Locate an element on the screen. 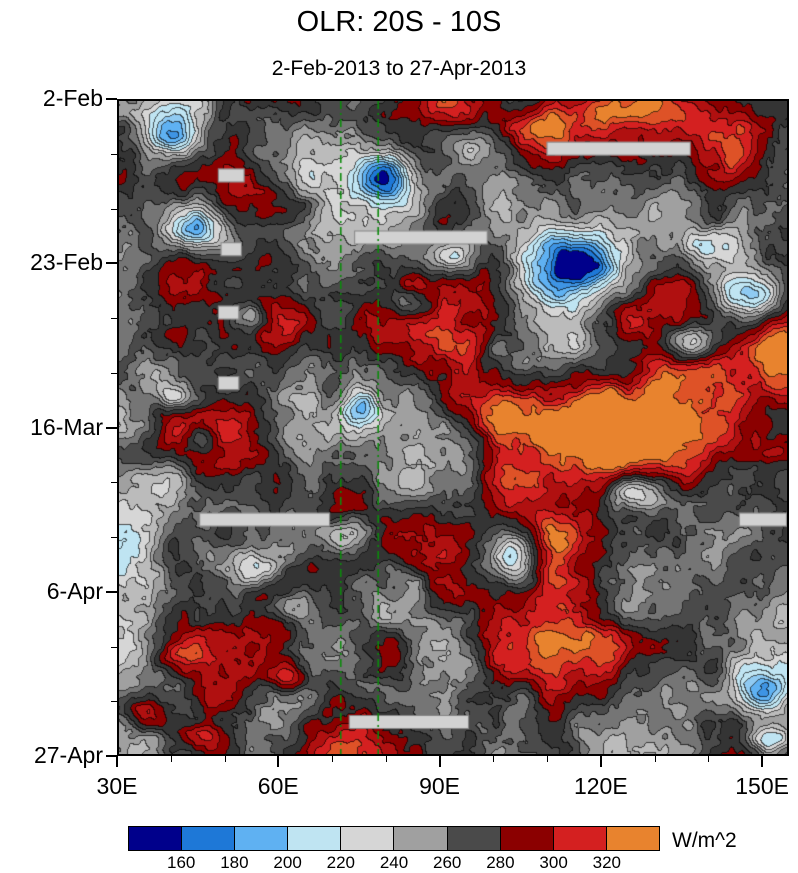  x-tick-label: 120E is located at coordinates (600, 786).